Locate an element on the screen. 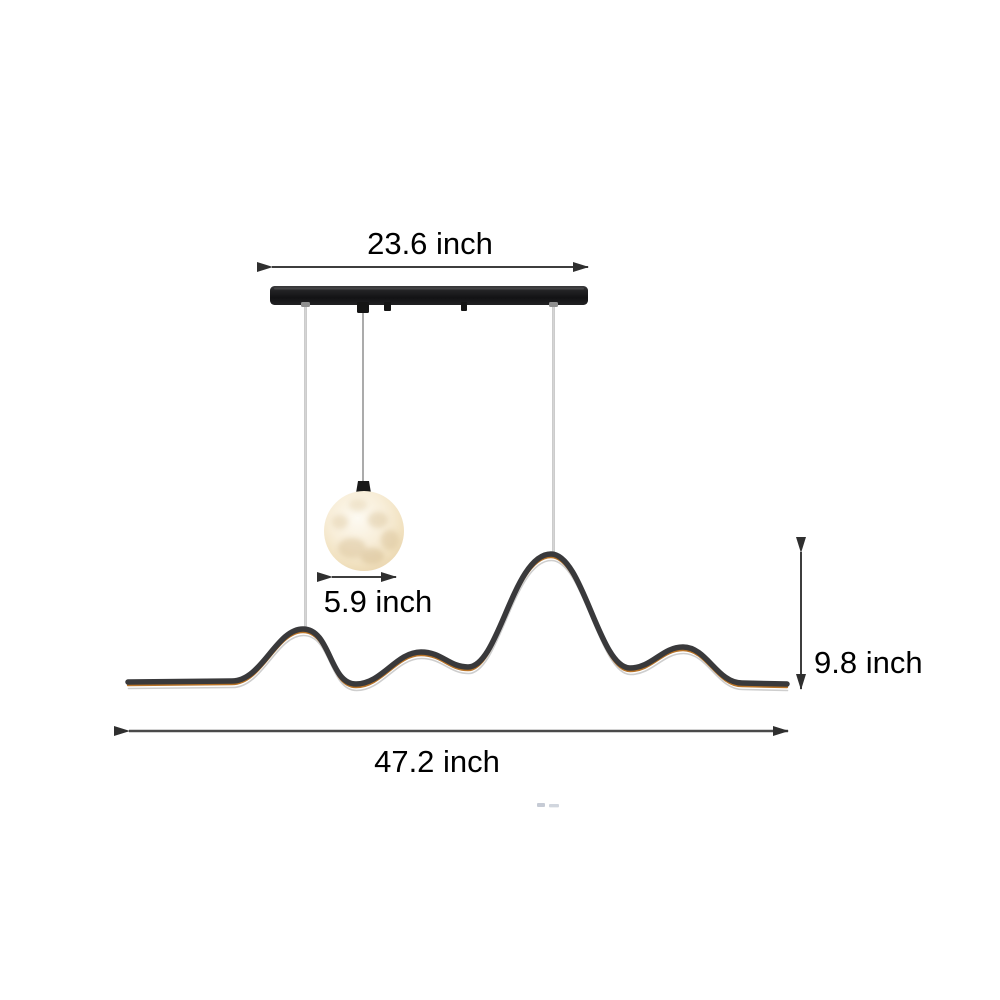  moon-surface-texture is located at coordinates (365, 531).